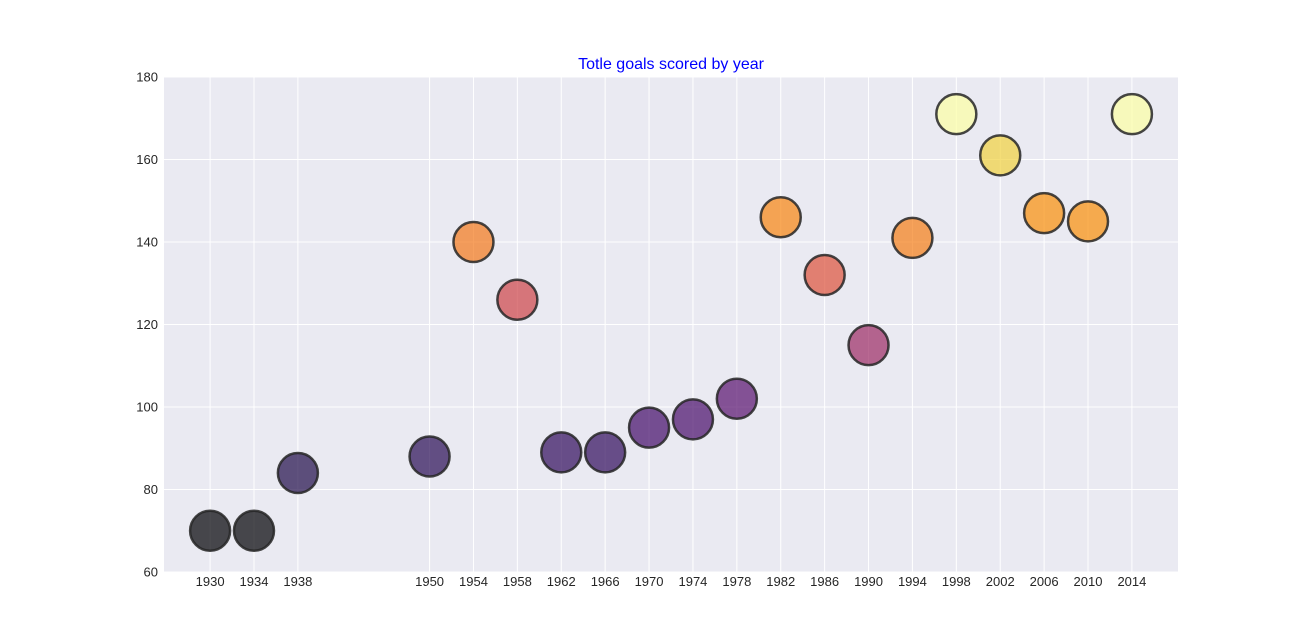 The width and height of the screenshot is (1309, 643). What do you see at coordinates (147, 242) in the screenshot?
I see `y-tick-label: 140` at bounding box center [147, 242].